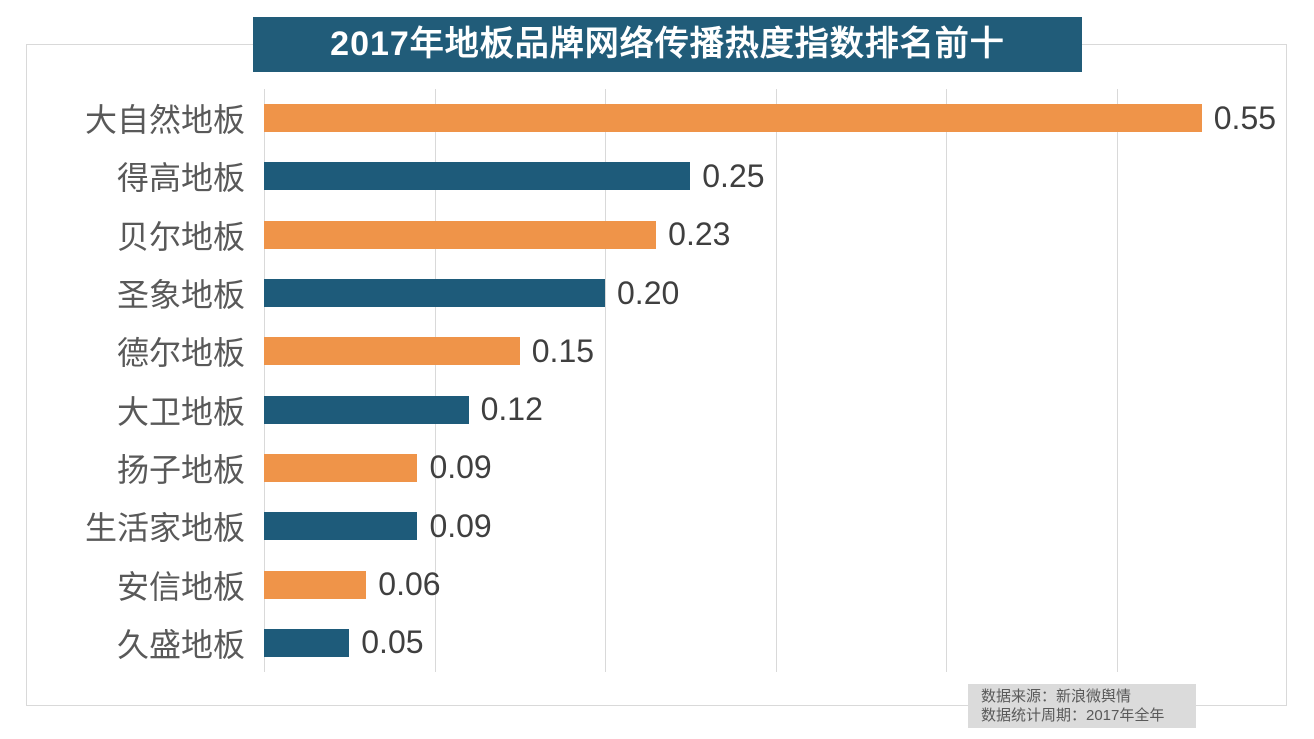 The height and width of the screenshot is (739, 1314). Describe the element at coordinates (1073, 715) in the screenshot. I see `source-note-line2: 数据统计周期：2017年全年` at that location.